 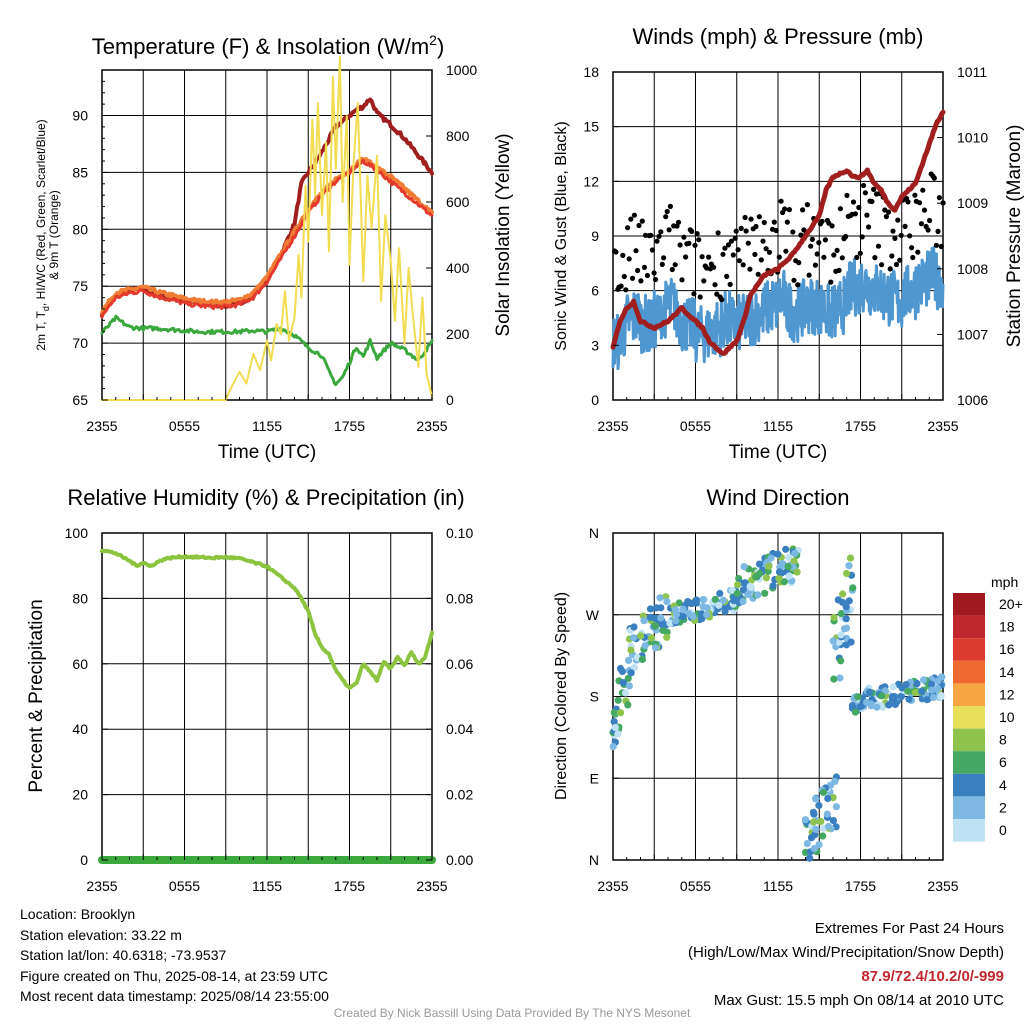 I want to click on rh-ytick-label-right: 0.00, so click(x=459, y=860).